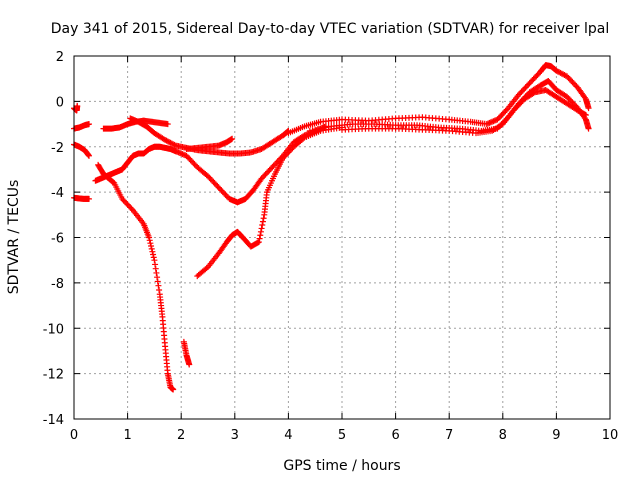 This screenshot has height=480, width=640. What do you see at coordinates (60, 102) in the screenshot?
I see `y-tick-label: 0` at bounding box center [60, 102].